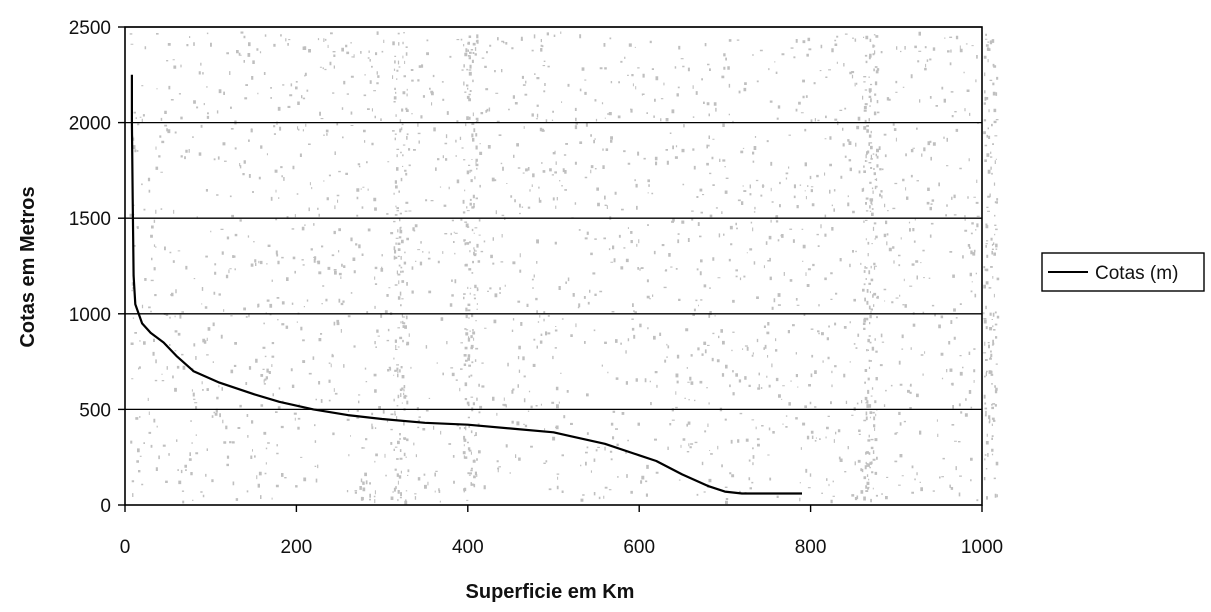 This screenshot has height=612, width=1211. I want to click on legend: Cotas (m), so click(1123, 272).